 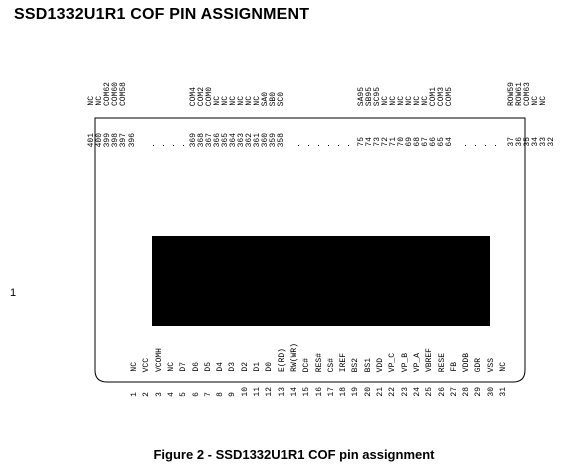 What do you see at coordinates (355, 392) in the screenshot?
I see `bottom-pin-number: 19` at bounding box center [355, 392].